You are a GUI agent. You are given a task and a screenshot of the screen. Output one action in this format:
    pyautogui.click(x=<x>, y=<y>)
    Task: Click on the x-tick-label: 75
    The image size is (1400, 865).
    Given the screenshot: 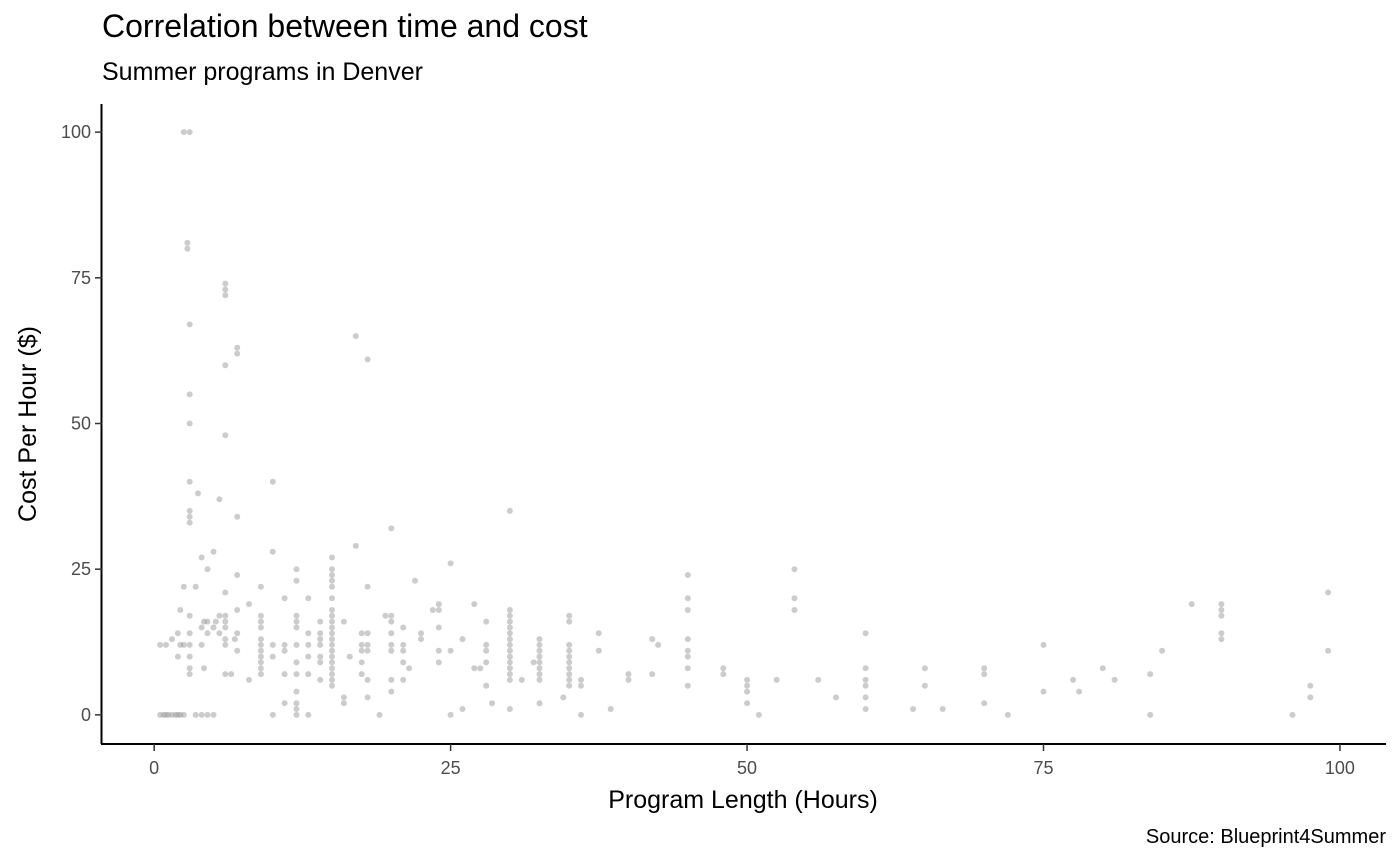 What is the action you would take?
    pyautogui.click(x=1043, y=768)
    